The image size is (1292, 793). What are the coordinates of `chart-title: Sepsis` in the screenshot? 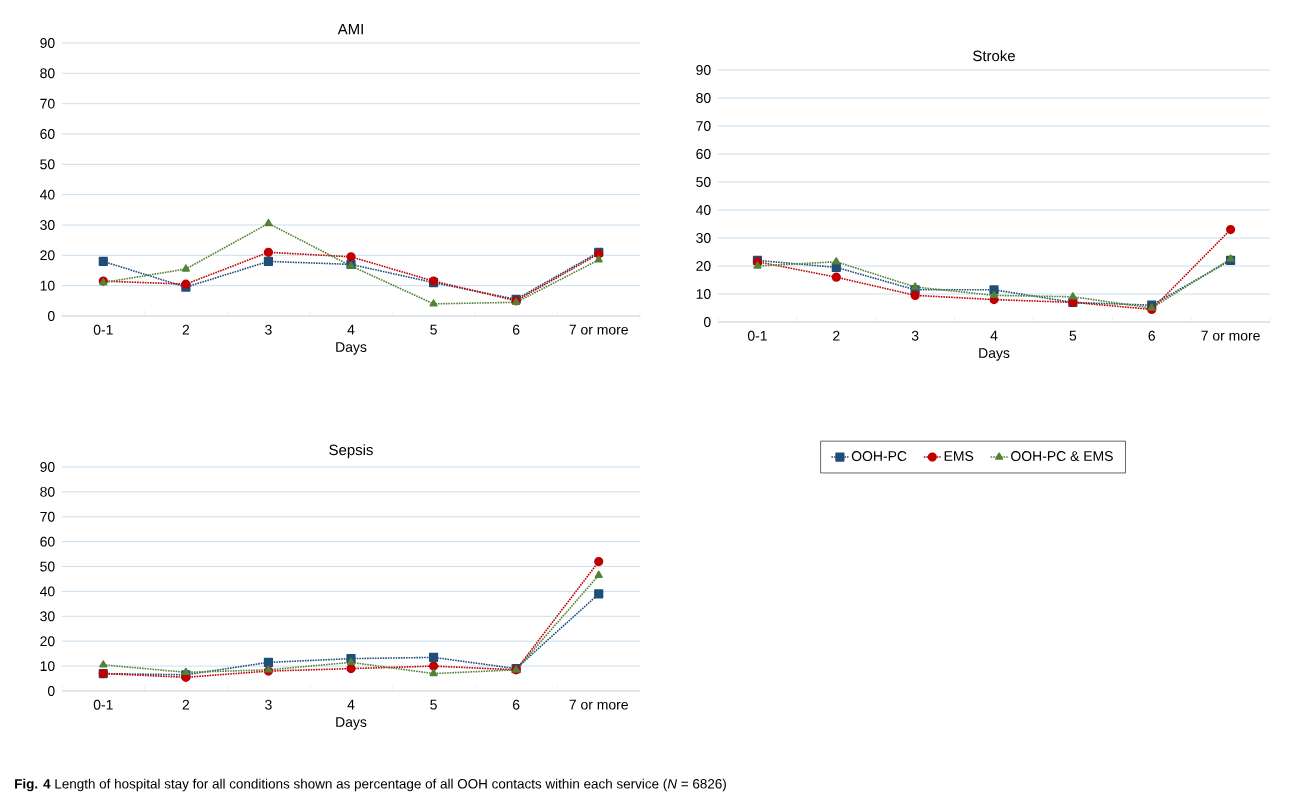 It's located at (351, 451).